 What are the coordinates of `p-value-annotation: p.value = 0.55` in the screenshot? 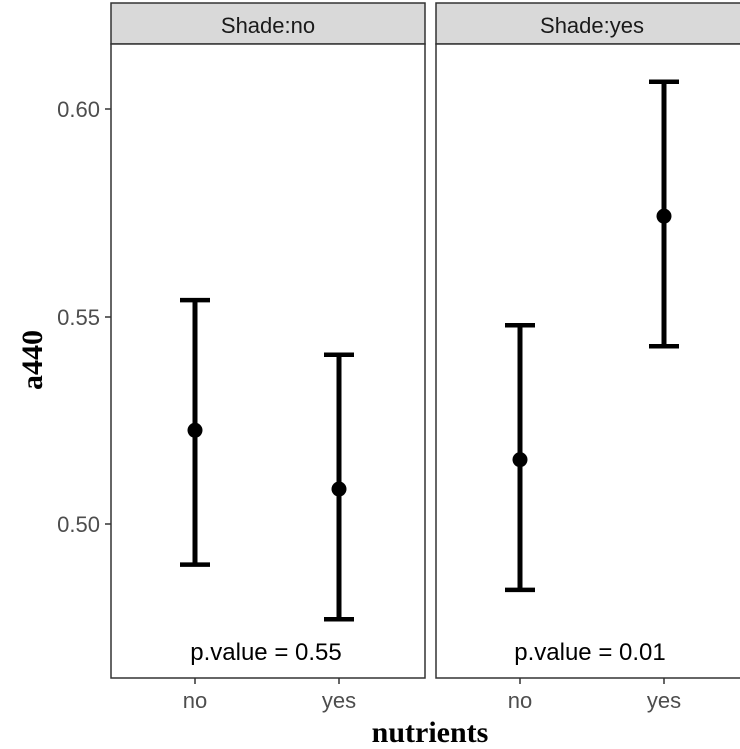 It's located at (265, 652).